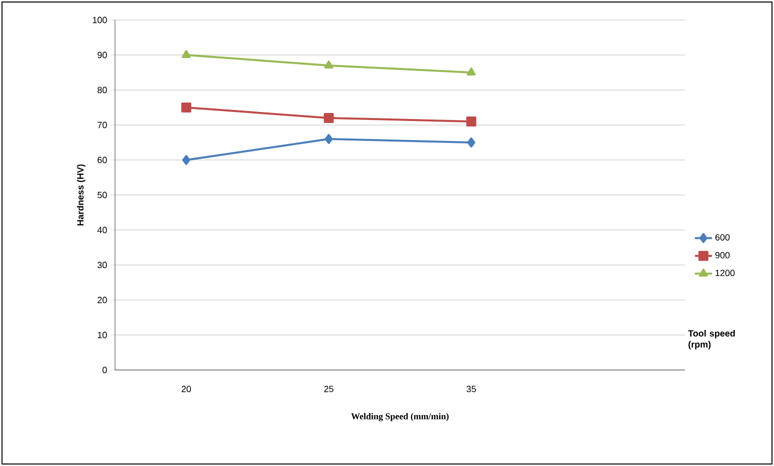 This screenshot has height=466, width=774. I want to click on y-axis-title: Hardness (HV), so click(81, 195).